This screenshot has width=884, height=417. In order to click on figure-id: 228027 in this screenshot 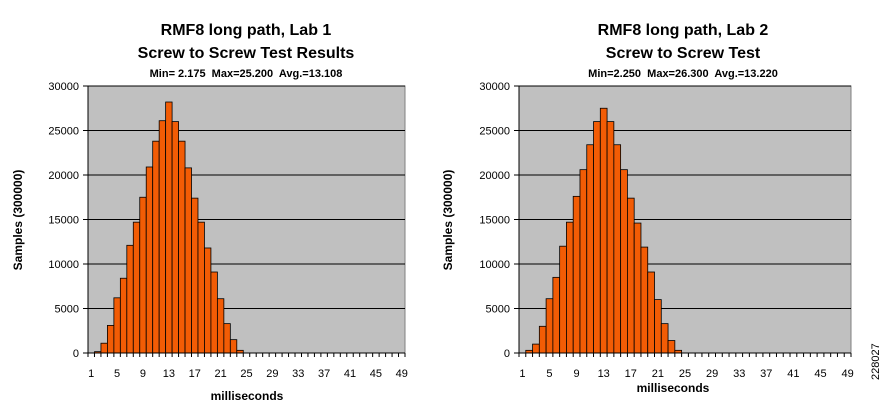, I will do `click(876, 361)`.